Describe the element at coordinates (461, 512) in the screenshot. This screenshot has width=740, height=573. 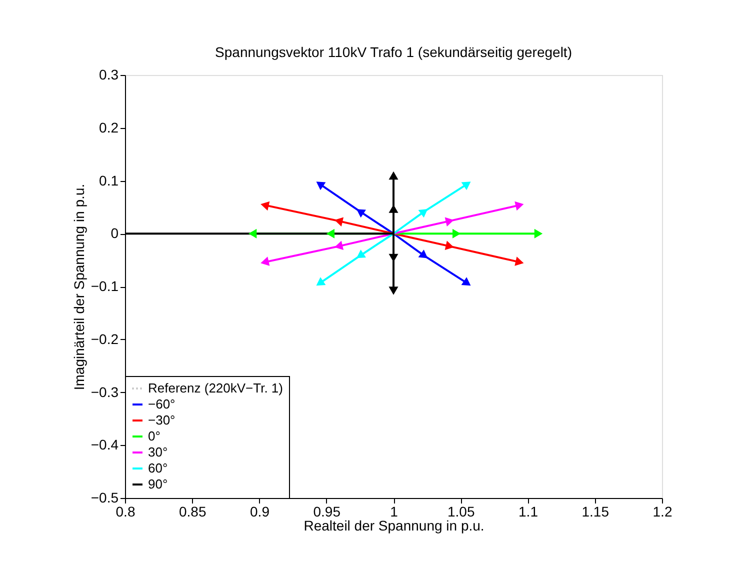
I see `x-tick-label: 1.05` at that location.